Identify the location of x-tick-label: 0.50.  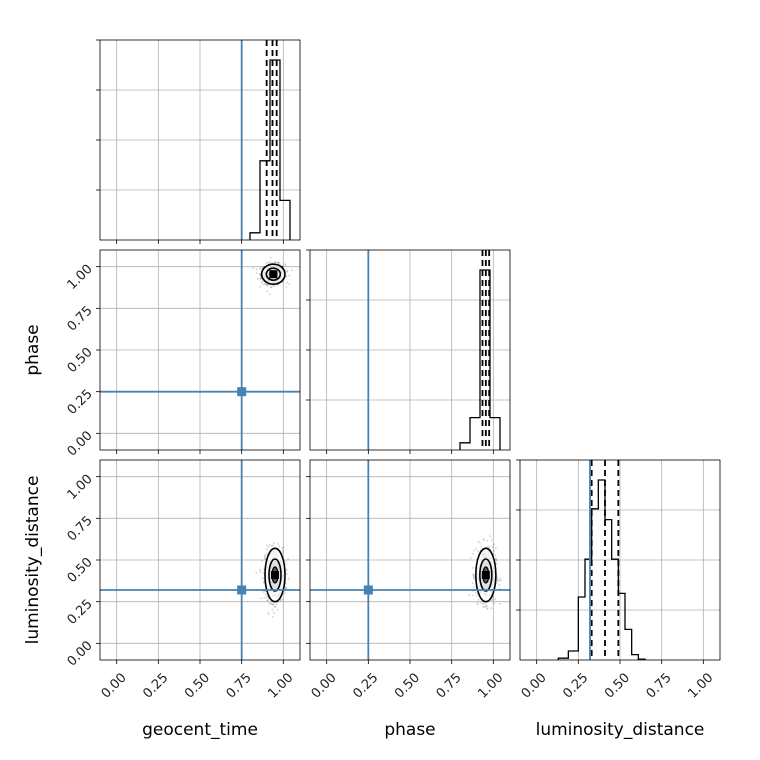
(407, 685).